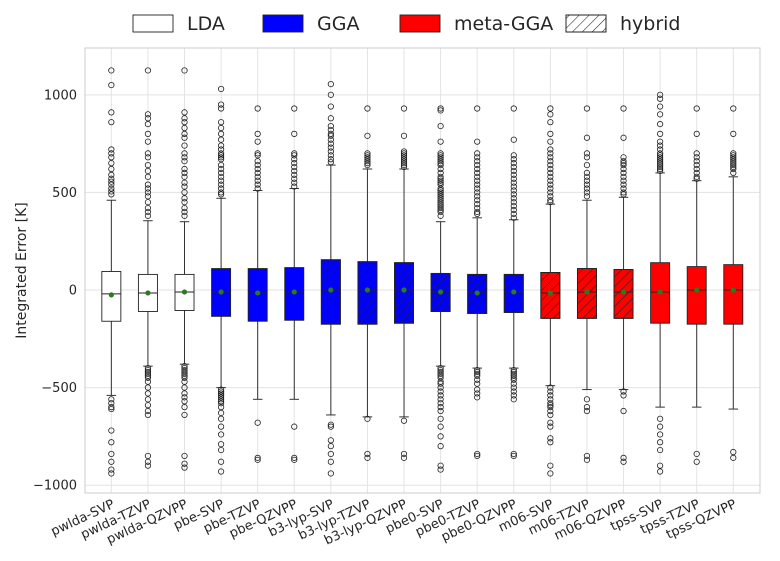  What do you see at coordinates (696, 285) in the screenshot?
I see `box-tpss-TZVP` at bounding box center [696, 285].